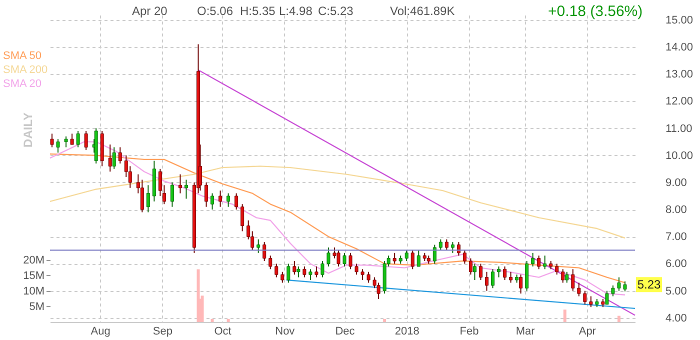 The image size is (700, 340). What do you see at coordinates (36, 306) in the screenshot?
I see `y2-tick-label: 5M` at bounding box center [36, 306].